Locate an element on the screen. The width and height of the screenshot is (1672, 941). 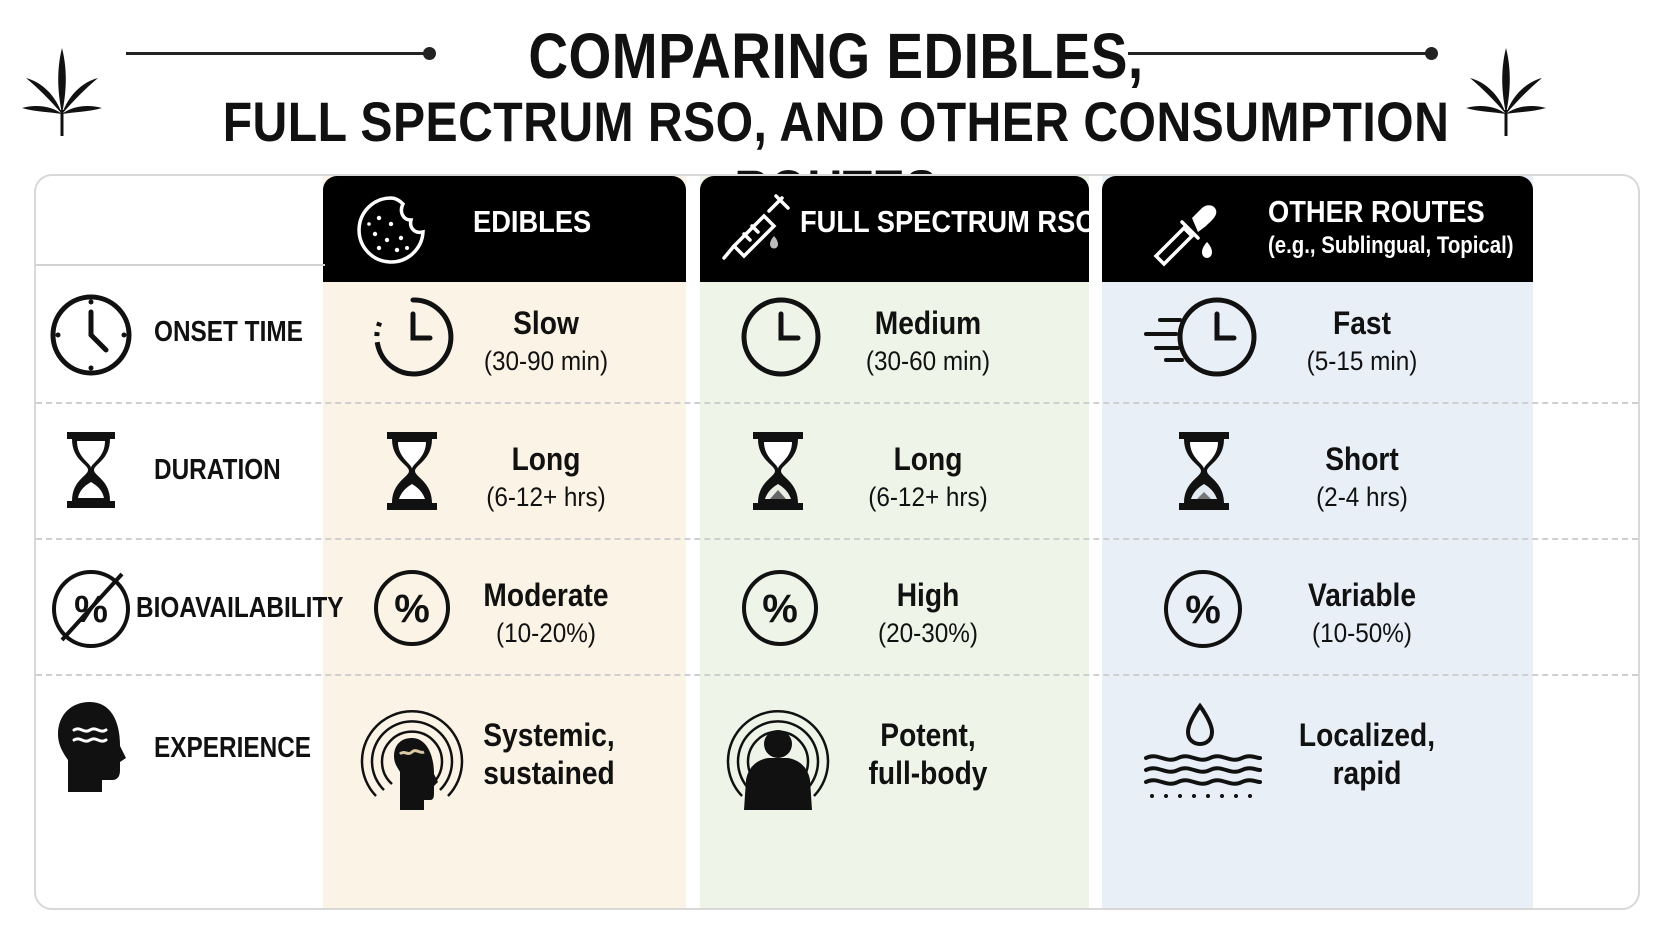
cell-experience-edibles: Systemic, sustained is located at coordinates (549, 754).